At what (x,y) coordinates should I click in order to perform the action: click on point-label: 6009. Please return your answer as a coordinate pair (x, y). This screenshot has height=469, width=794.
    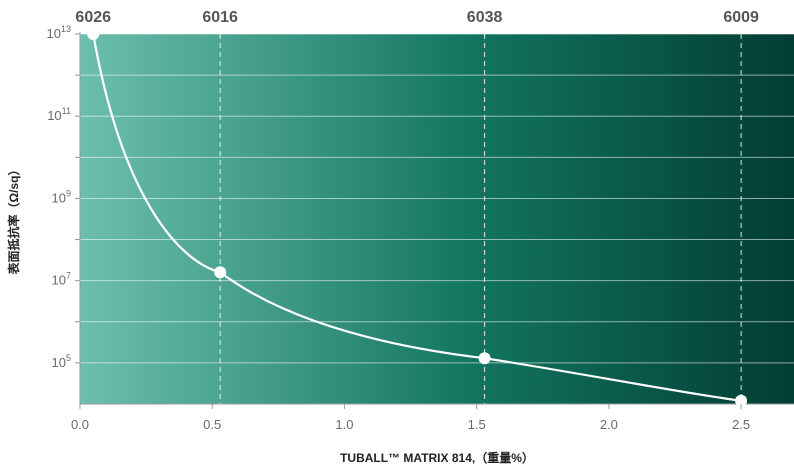
    Looking at the image, I should click on (741, 17).